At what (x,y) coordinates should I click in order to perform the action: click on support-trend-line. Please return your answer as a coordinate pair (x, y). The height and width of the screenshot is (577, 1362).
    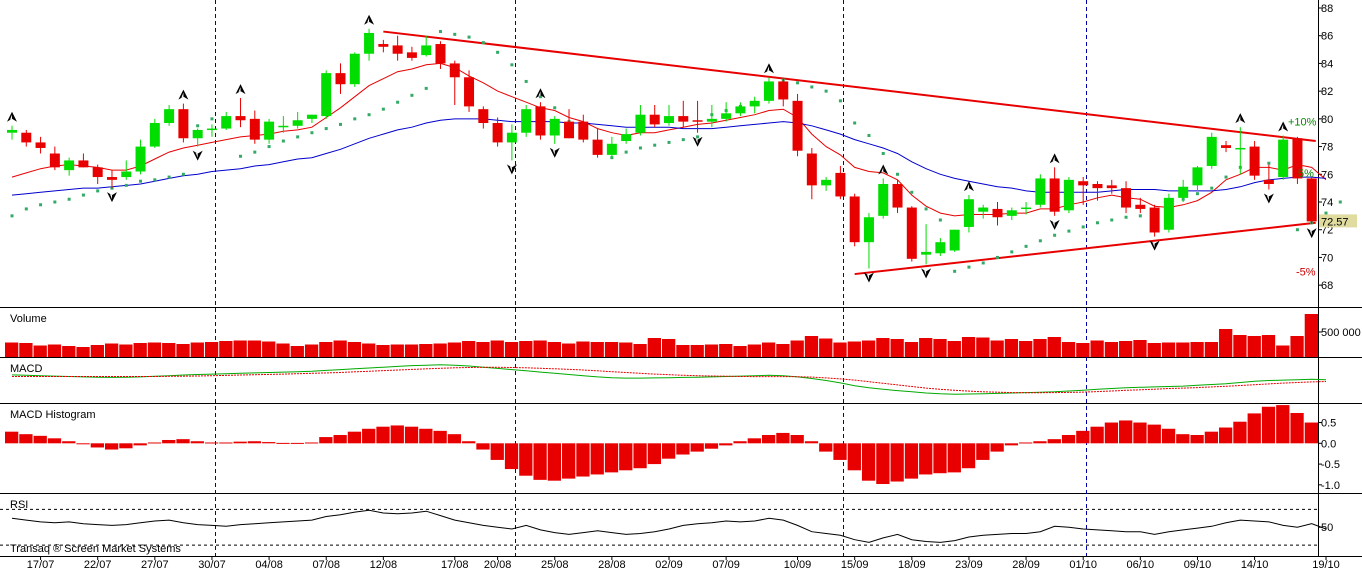
    Looking at the image, I should click on (1085, 248).